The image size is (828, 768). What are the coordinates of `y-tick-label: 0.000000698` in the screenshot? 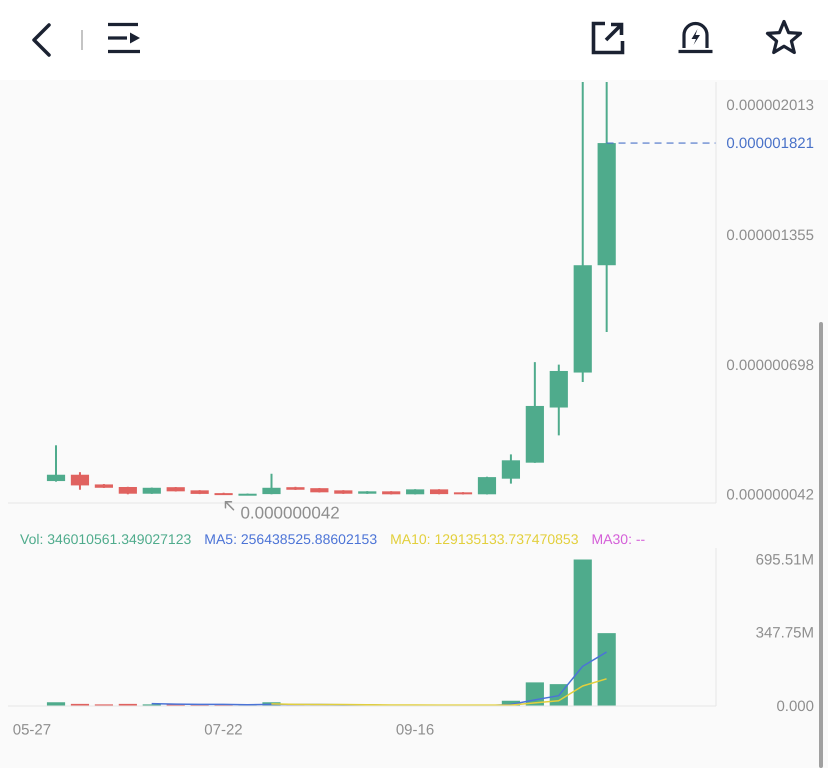 It's located at (770, 365).